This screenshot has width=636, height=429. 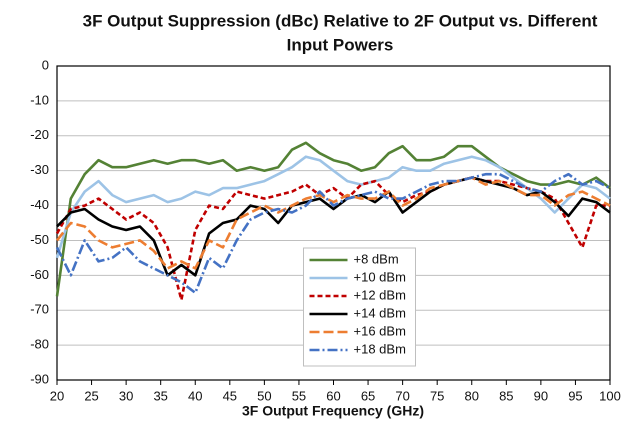 What do you see at coordinates (380, 276) in the screenshot?
I see `legend-label: +10 dBm` at bounding box center [380, 276].